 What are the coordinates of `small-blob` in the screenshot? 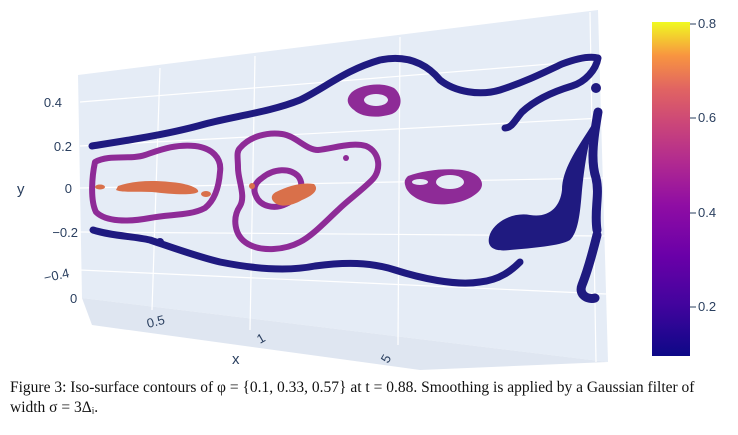 It's located at (346, 158).